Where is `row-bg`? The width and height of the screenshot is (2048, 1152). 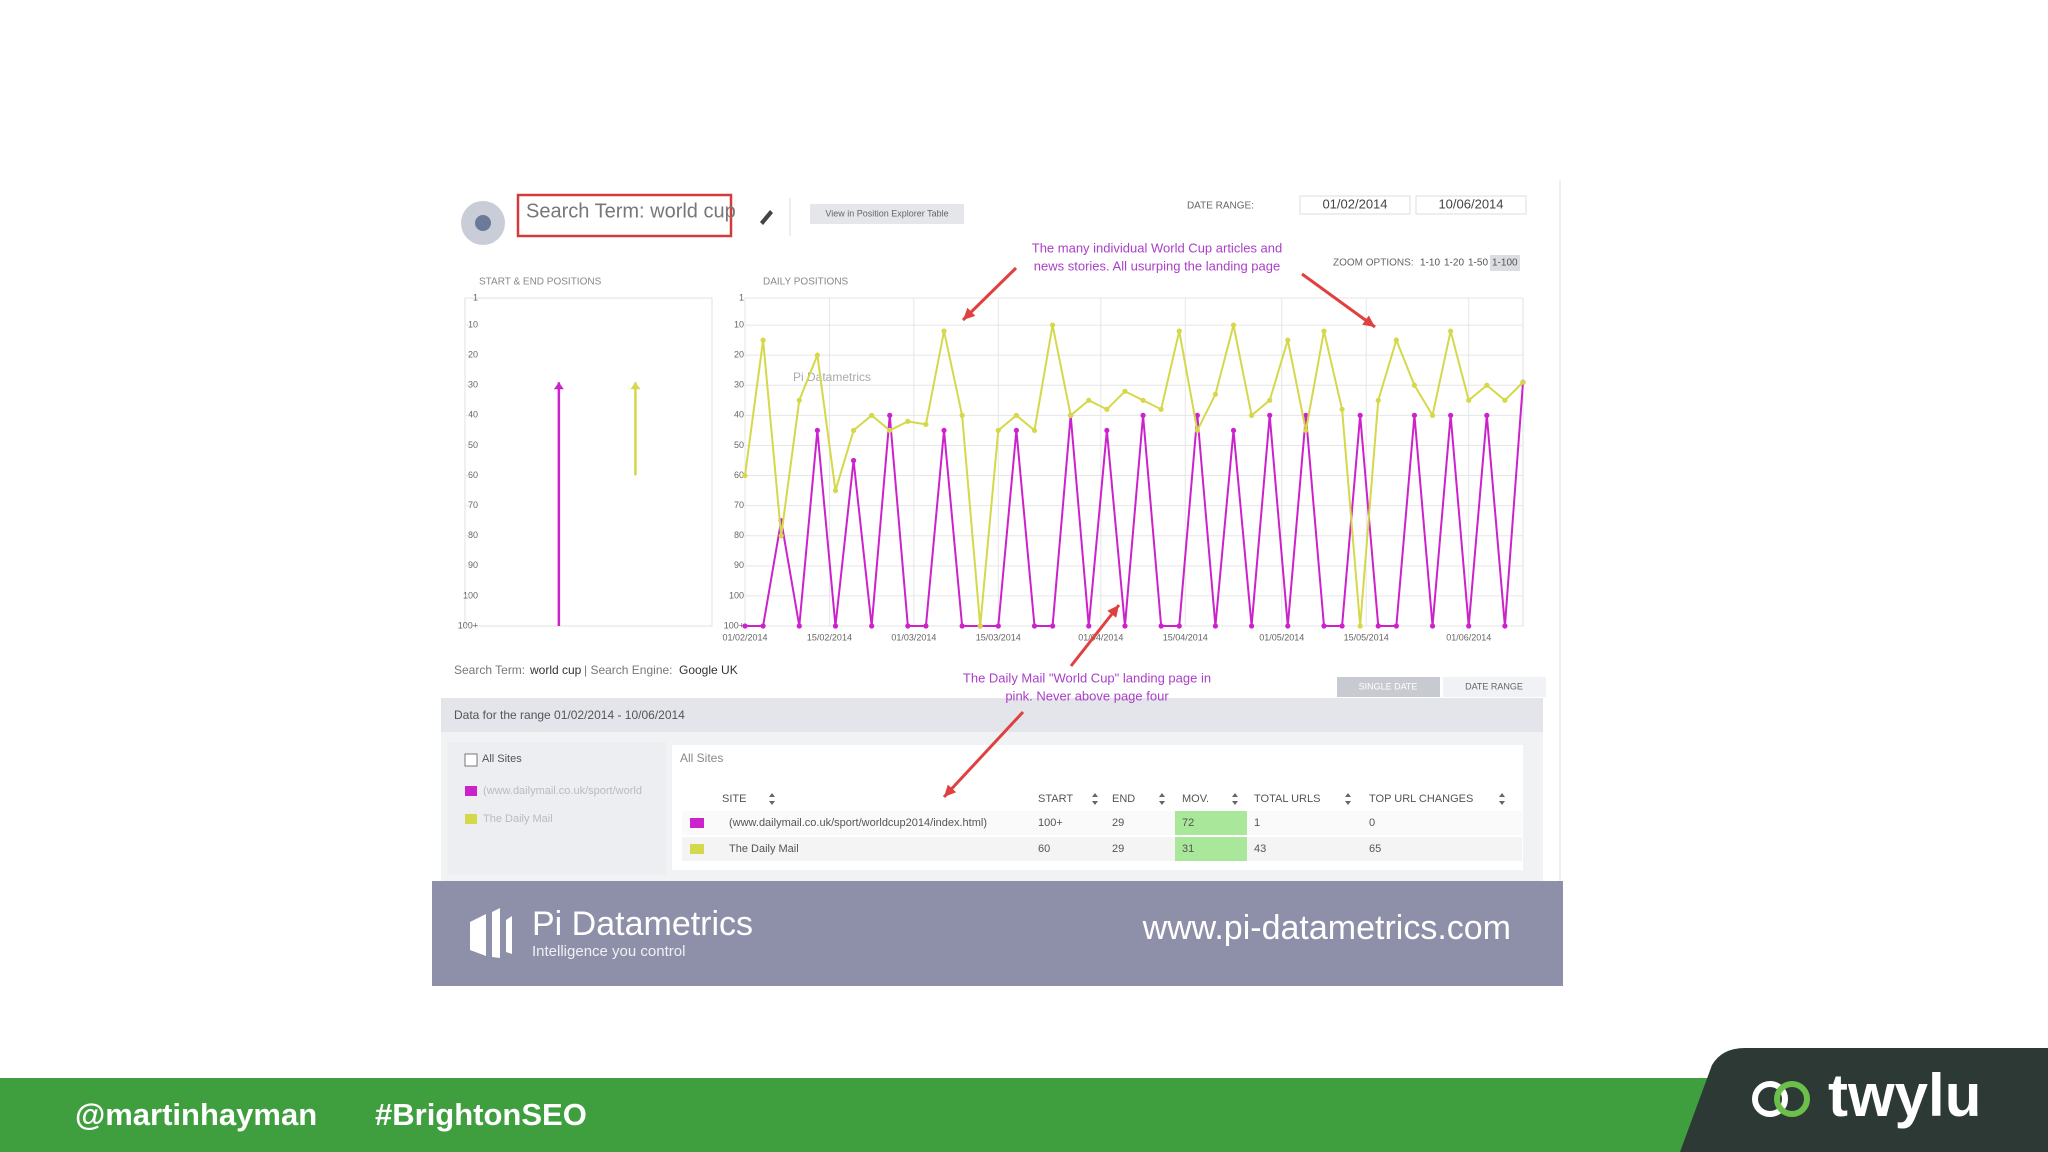 row-bg is located at coordinates (1102, 823).